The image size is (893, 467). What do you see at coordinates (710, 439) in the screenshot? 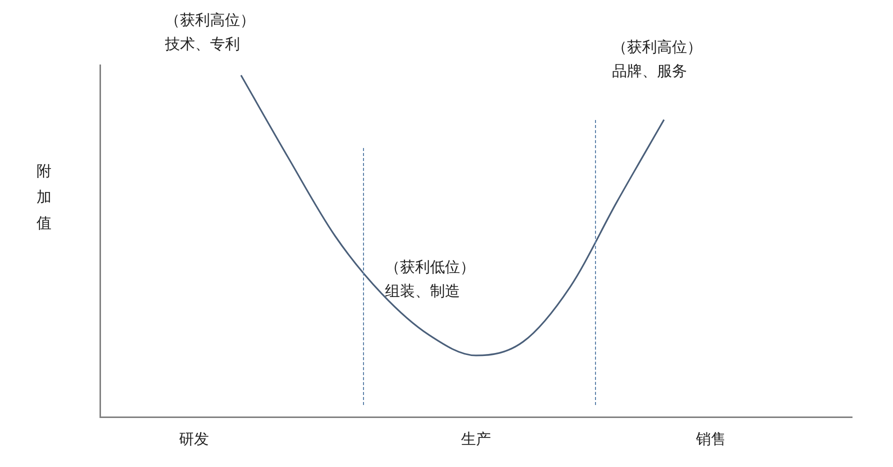
I see `x-tick-label: 销售` at bounding box center [710, 439].